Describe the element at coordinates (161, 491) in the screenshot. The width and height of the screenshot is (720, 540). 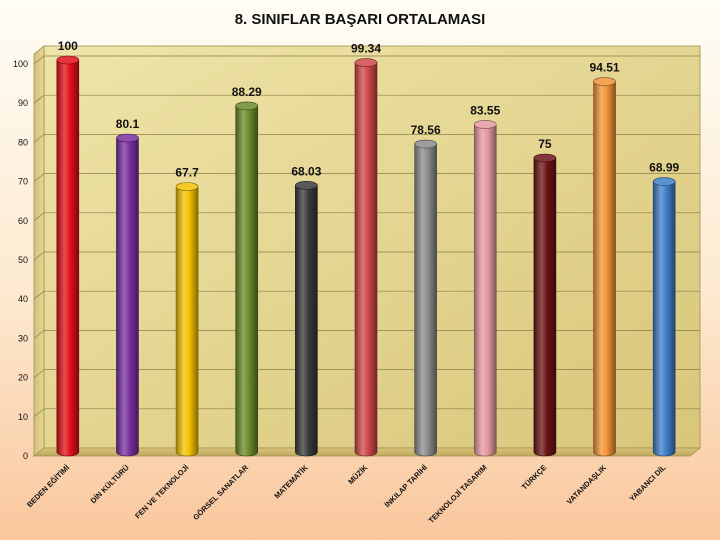
I see `x-tick-label: FEN VE TEKNOLOJİ` at that location.